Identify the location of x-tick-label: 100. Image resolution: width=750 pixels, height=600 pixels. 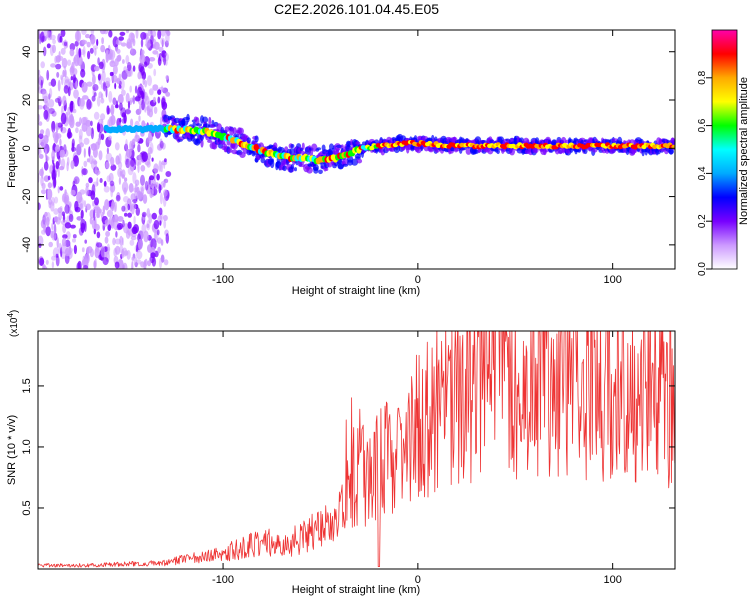
(612, 580).